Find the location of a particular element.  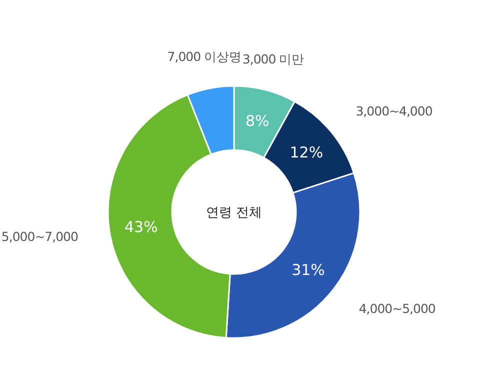

data-label: 12% is located at coordinates (307, 152).